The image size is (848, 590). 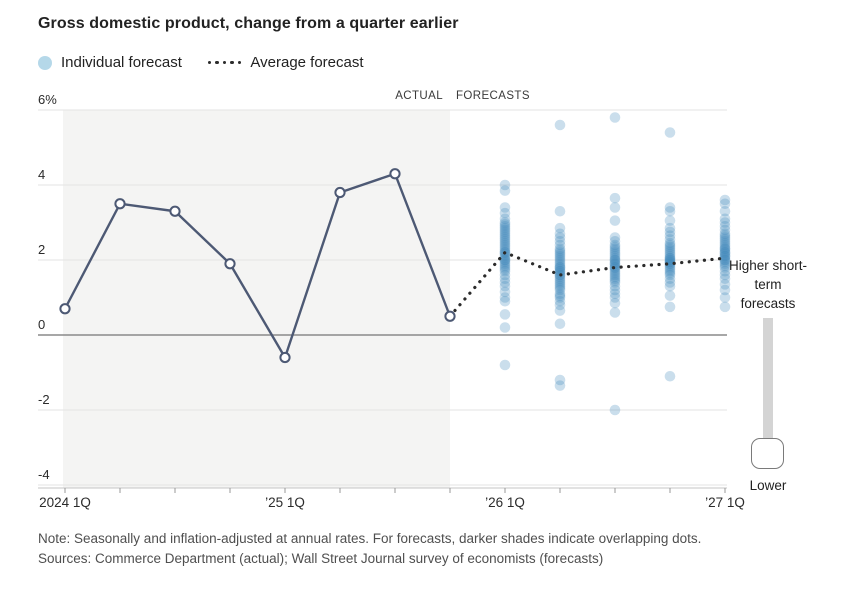 I want to click on y-axis-label: 4, so click(x=41, y=174).